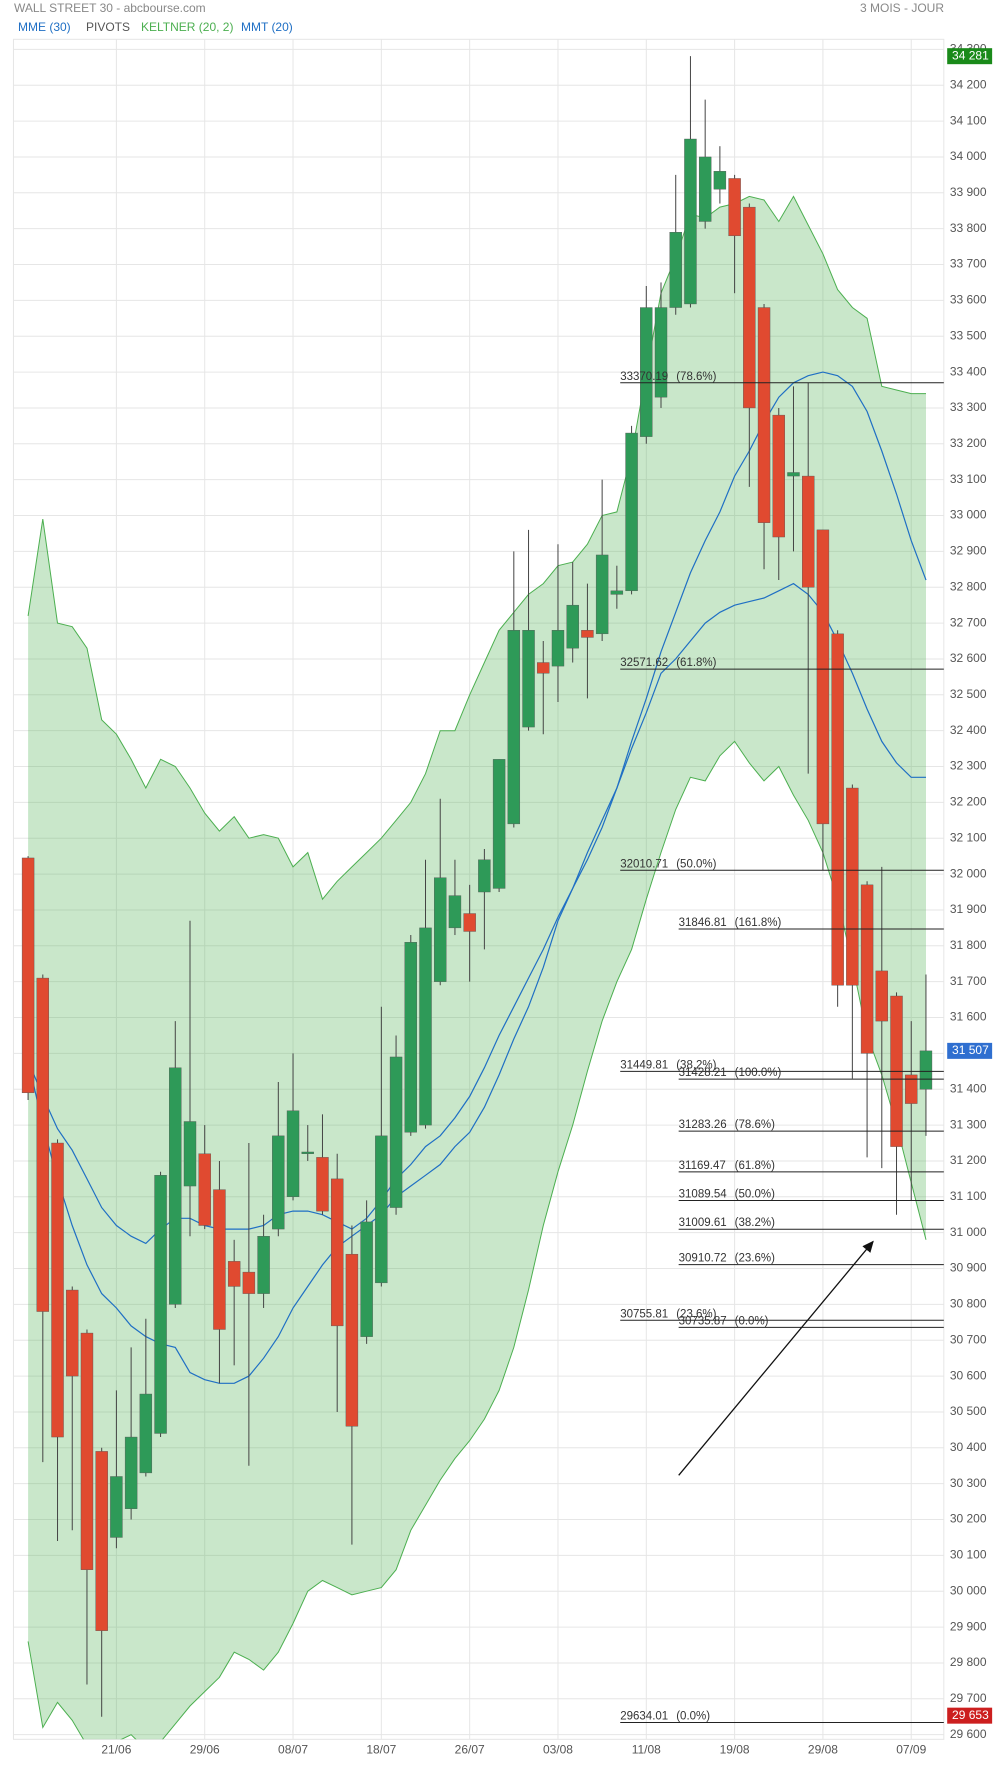 Image resolution: width=1000 pixels, height=1774 pixels. I want to click on pivot-value: 30910.72, so click(703, 1259).